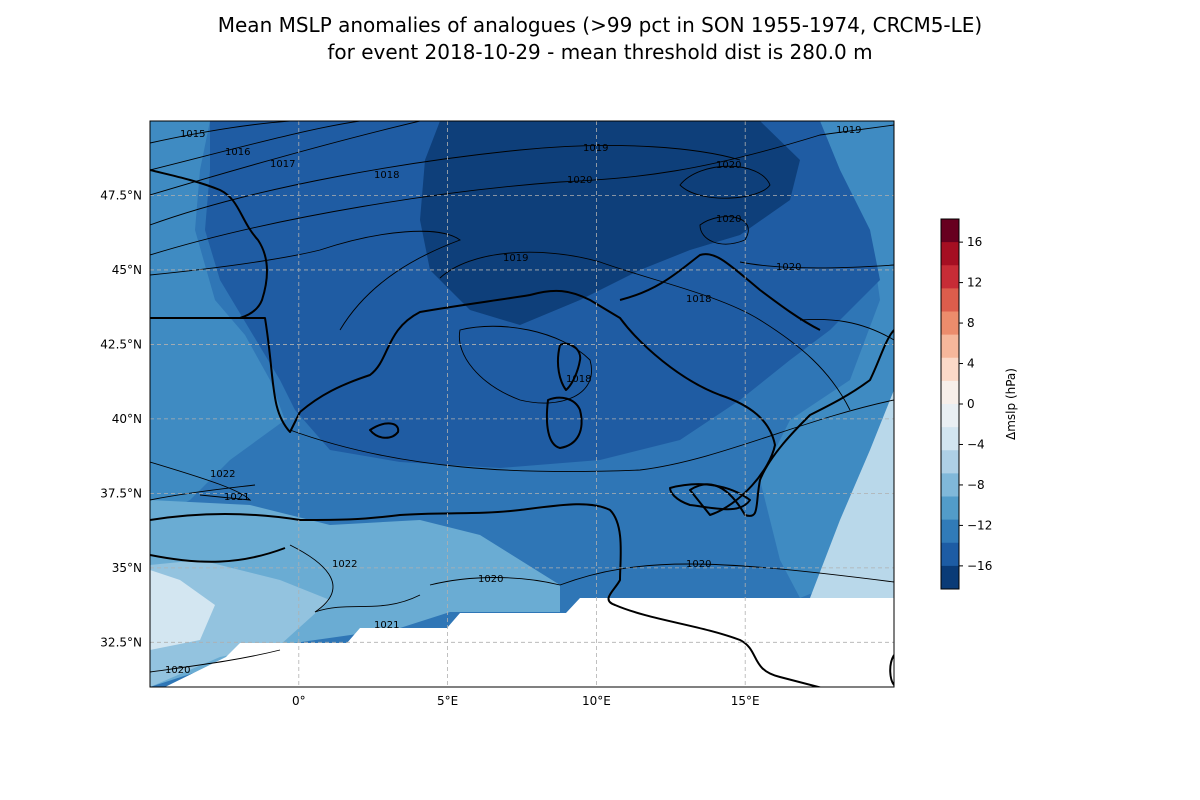 This screenshot has width=1200, height=800. Describe the element at coordinates (891, 670) in the screenshot. I see `coastline-libya-east` at that location.